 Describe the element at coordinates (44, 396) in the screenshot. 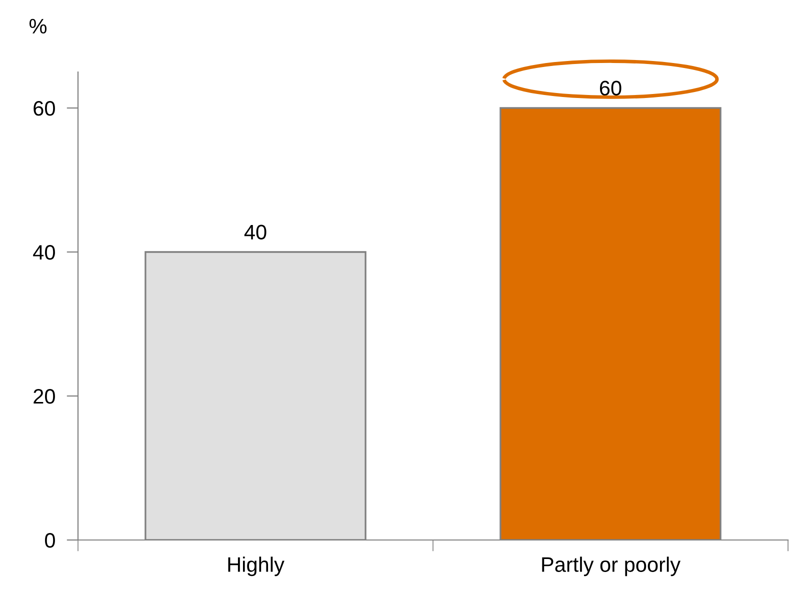

I see `y-tick-label: 20` at that location.